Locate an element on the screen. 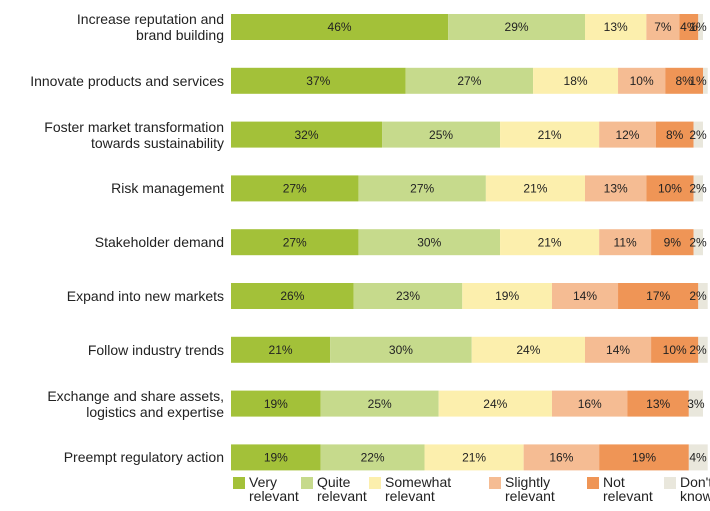 The width and height of the screenshot is (710, 511). legend-label: Don't know is located at coordinates (695, 489).